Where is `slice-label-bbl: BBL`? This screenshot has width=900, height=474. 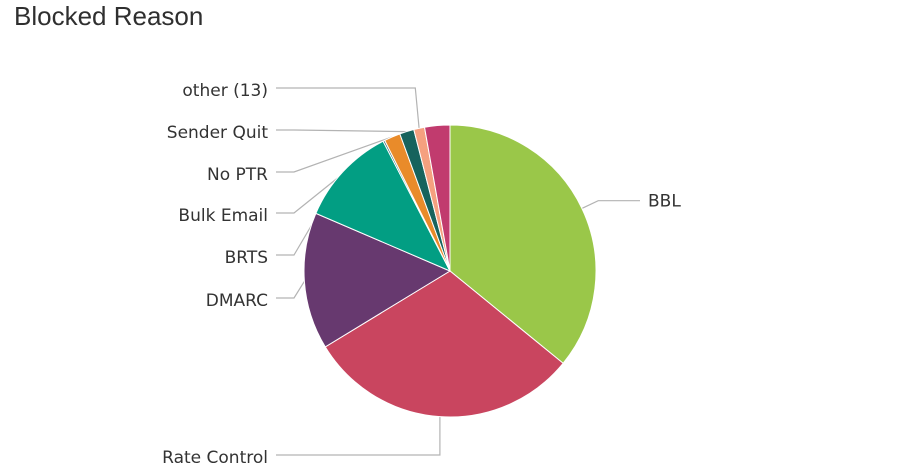 slice-label-bbl: BBL is located at coordinates (664, 202).